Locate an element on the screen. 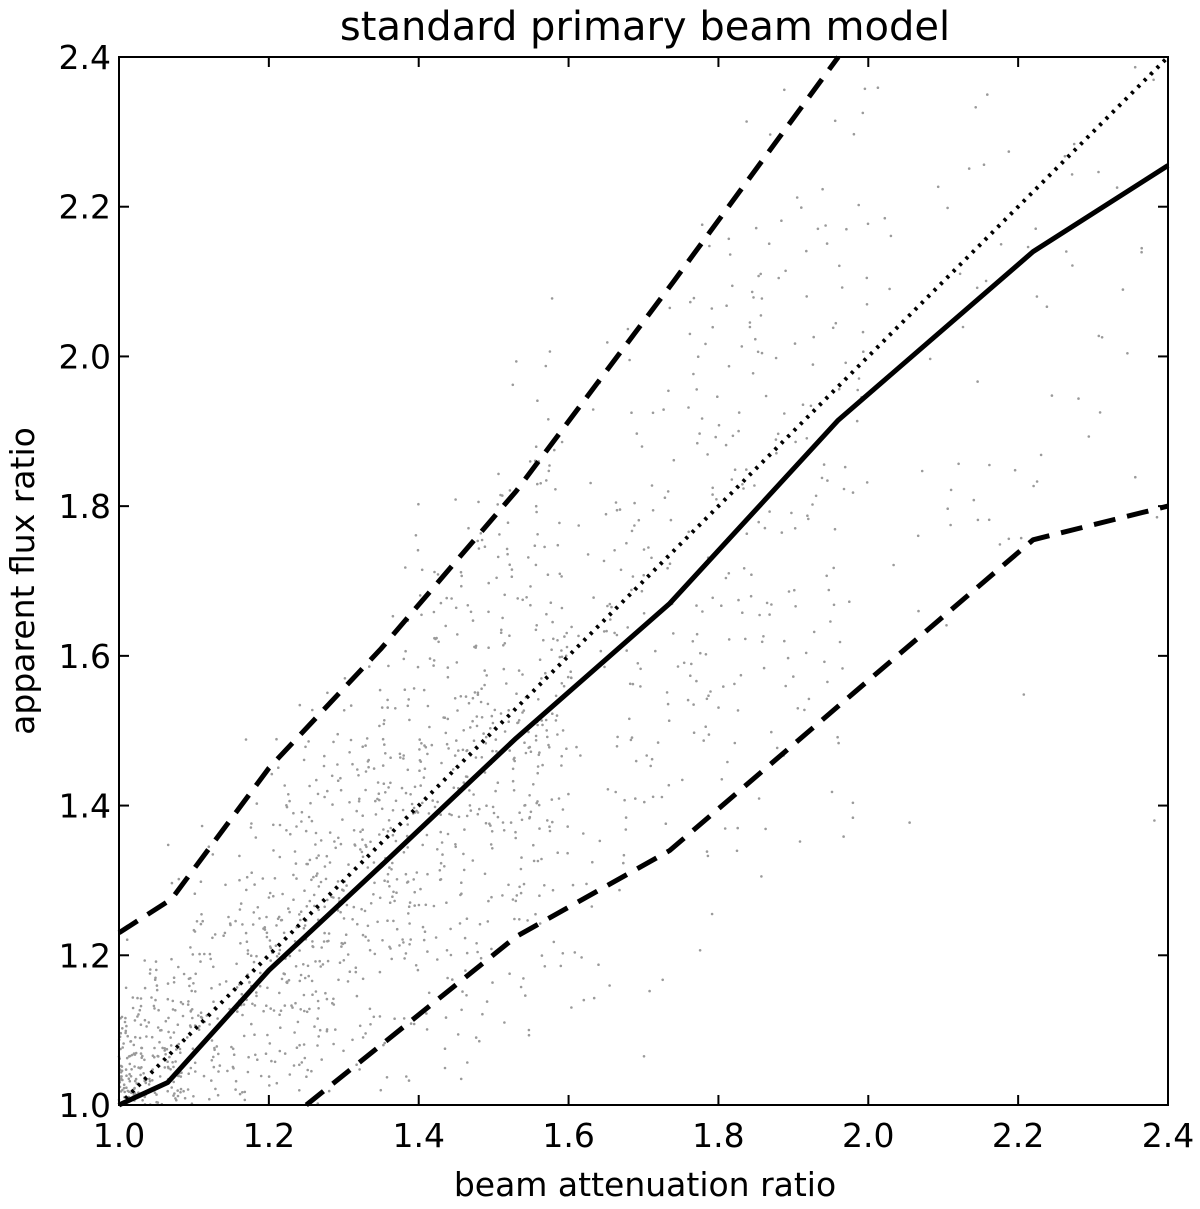 The width and height of the screenshot is (1200, 1209). y-tick-label: 1.6 is located at coordinates (85, 656).